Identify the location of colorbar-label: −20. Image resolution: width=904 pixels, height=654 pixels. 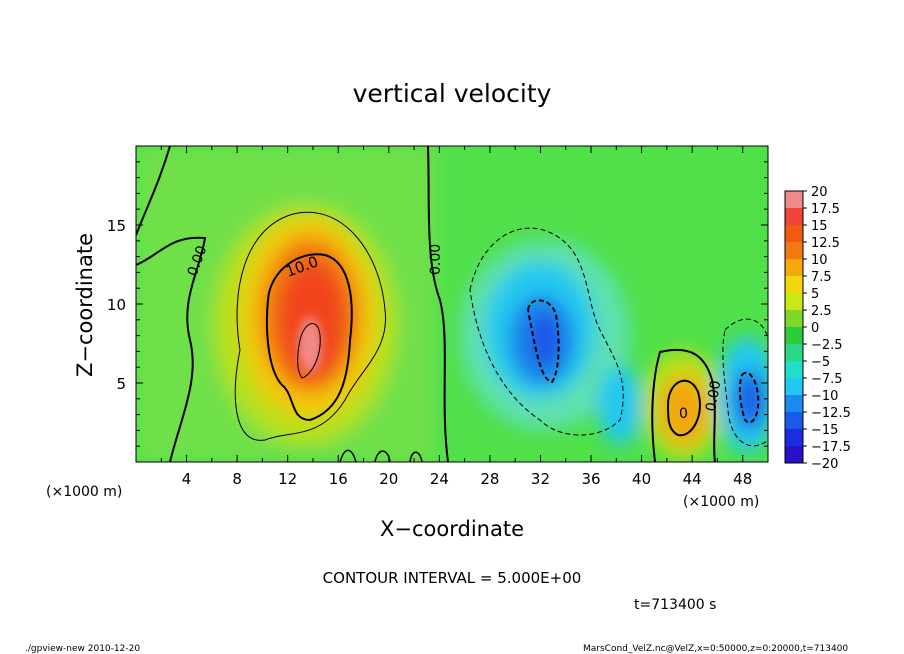
(824, 464).